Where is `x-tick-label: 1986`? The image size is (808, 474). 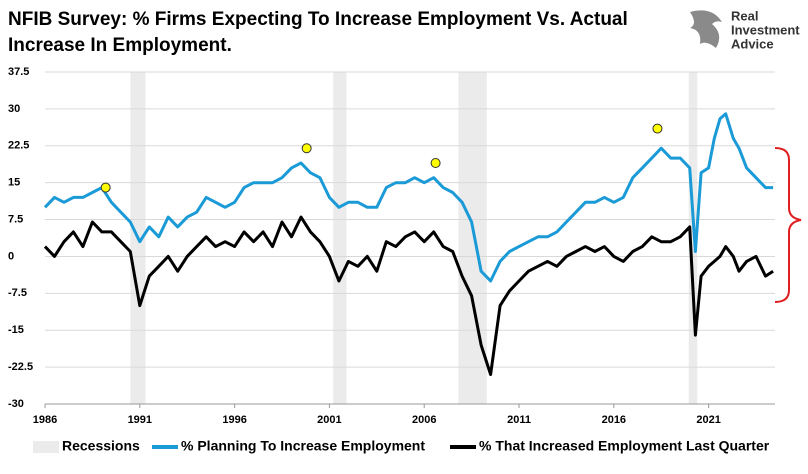
x-tick-label: 1986 is located at coordinates (45, 420).